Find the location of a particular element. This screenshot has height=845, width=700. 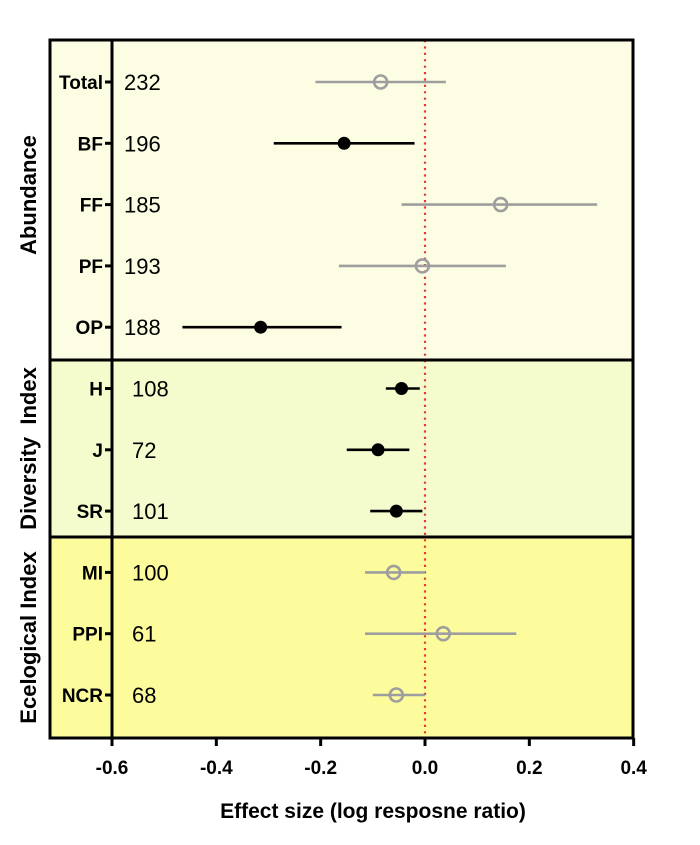

x-tick-label: 0.4 is located at coordinates (633, 768).